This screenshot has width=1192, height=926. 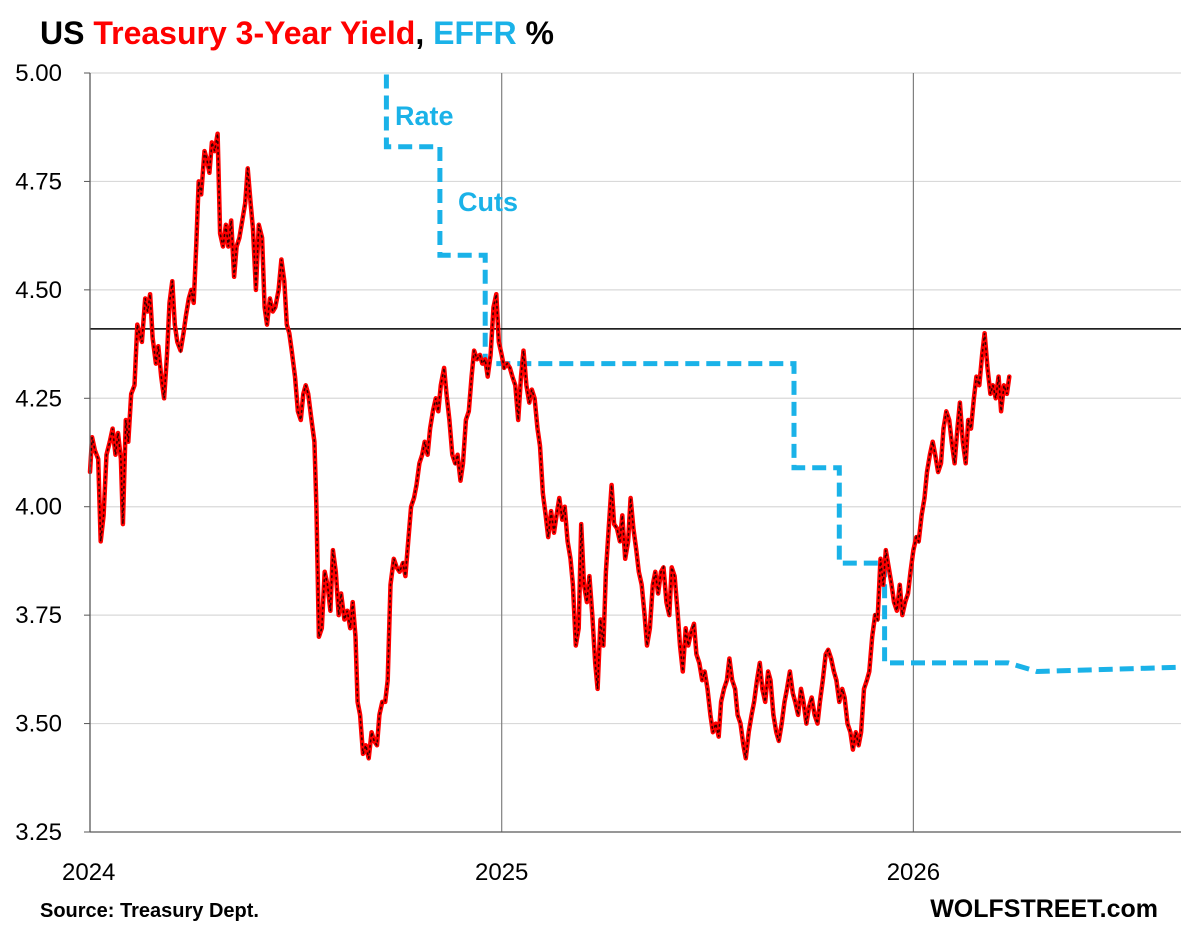 What do you see at coordinates (254, 33) in the screenshot?
I see `title-part-treasury: Treasury 3-Year Yield` at bounding box center [254, 33].